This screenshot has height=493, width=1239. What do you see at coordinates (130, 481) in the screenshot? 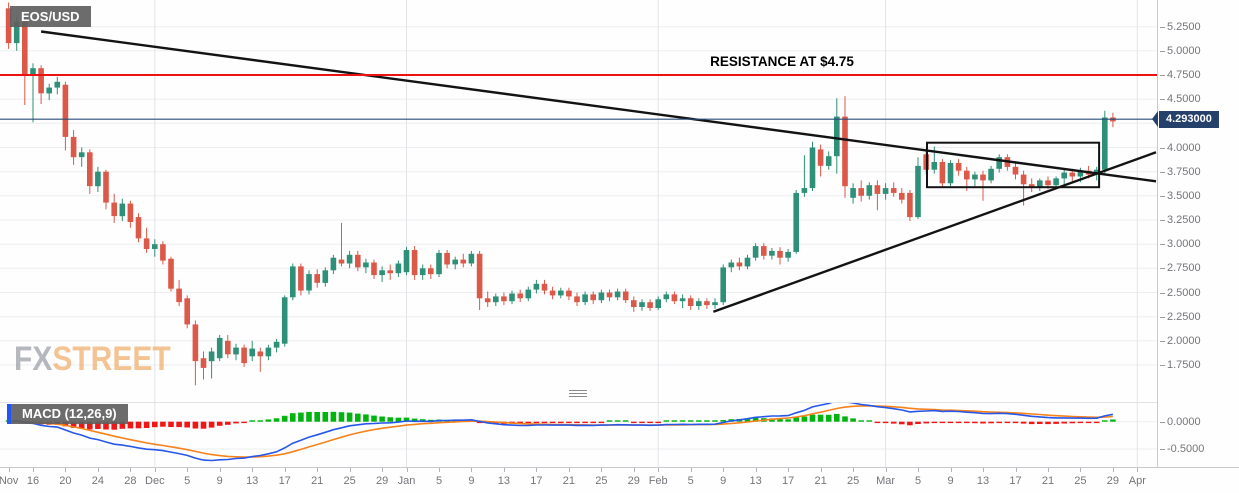
I see `time-axis-label: 28` at bounding box center [130, 481].